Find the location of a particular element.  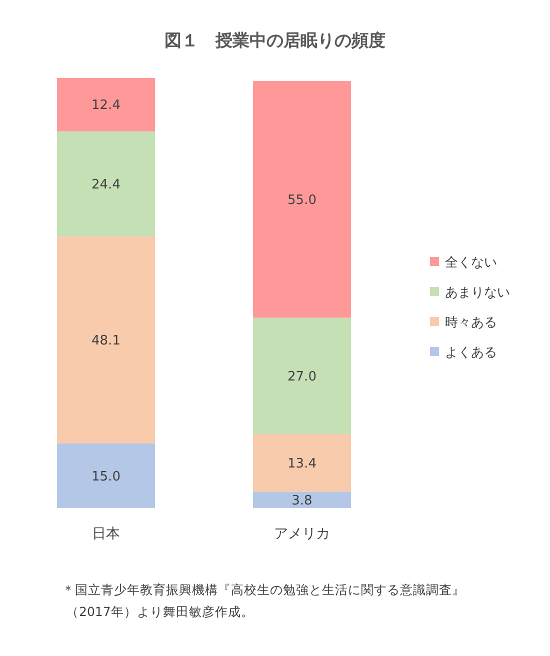

legend-label: よくある is located at coordinates (471, 353).